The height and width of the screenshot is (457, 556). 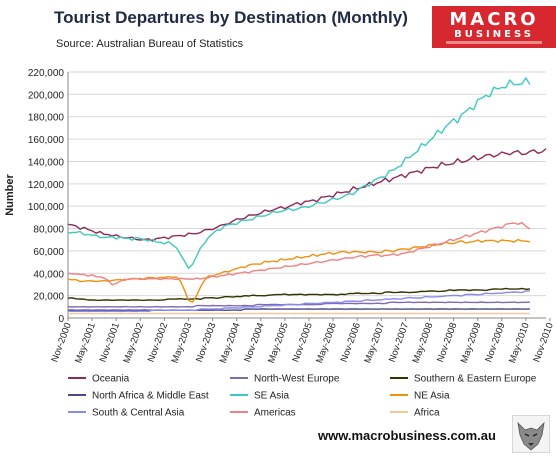 What do you see at coordinates (48, 297) in the screenshot?
I see `y-tick-label: 20,000` at bounding box center [48, 297].